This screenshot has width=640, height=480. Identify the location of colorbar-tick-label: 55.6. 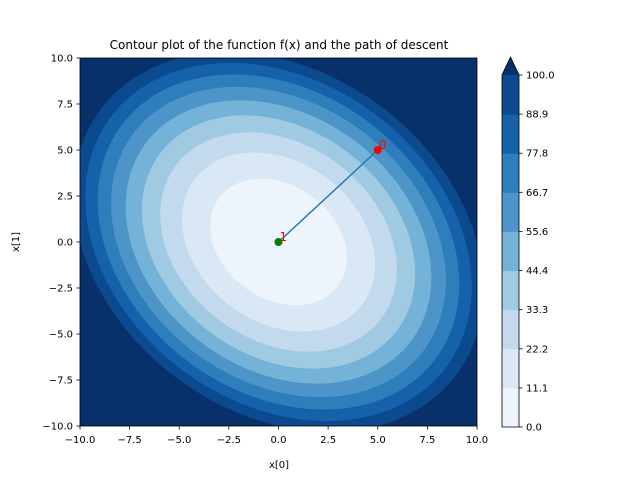
(537, 232).